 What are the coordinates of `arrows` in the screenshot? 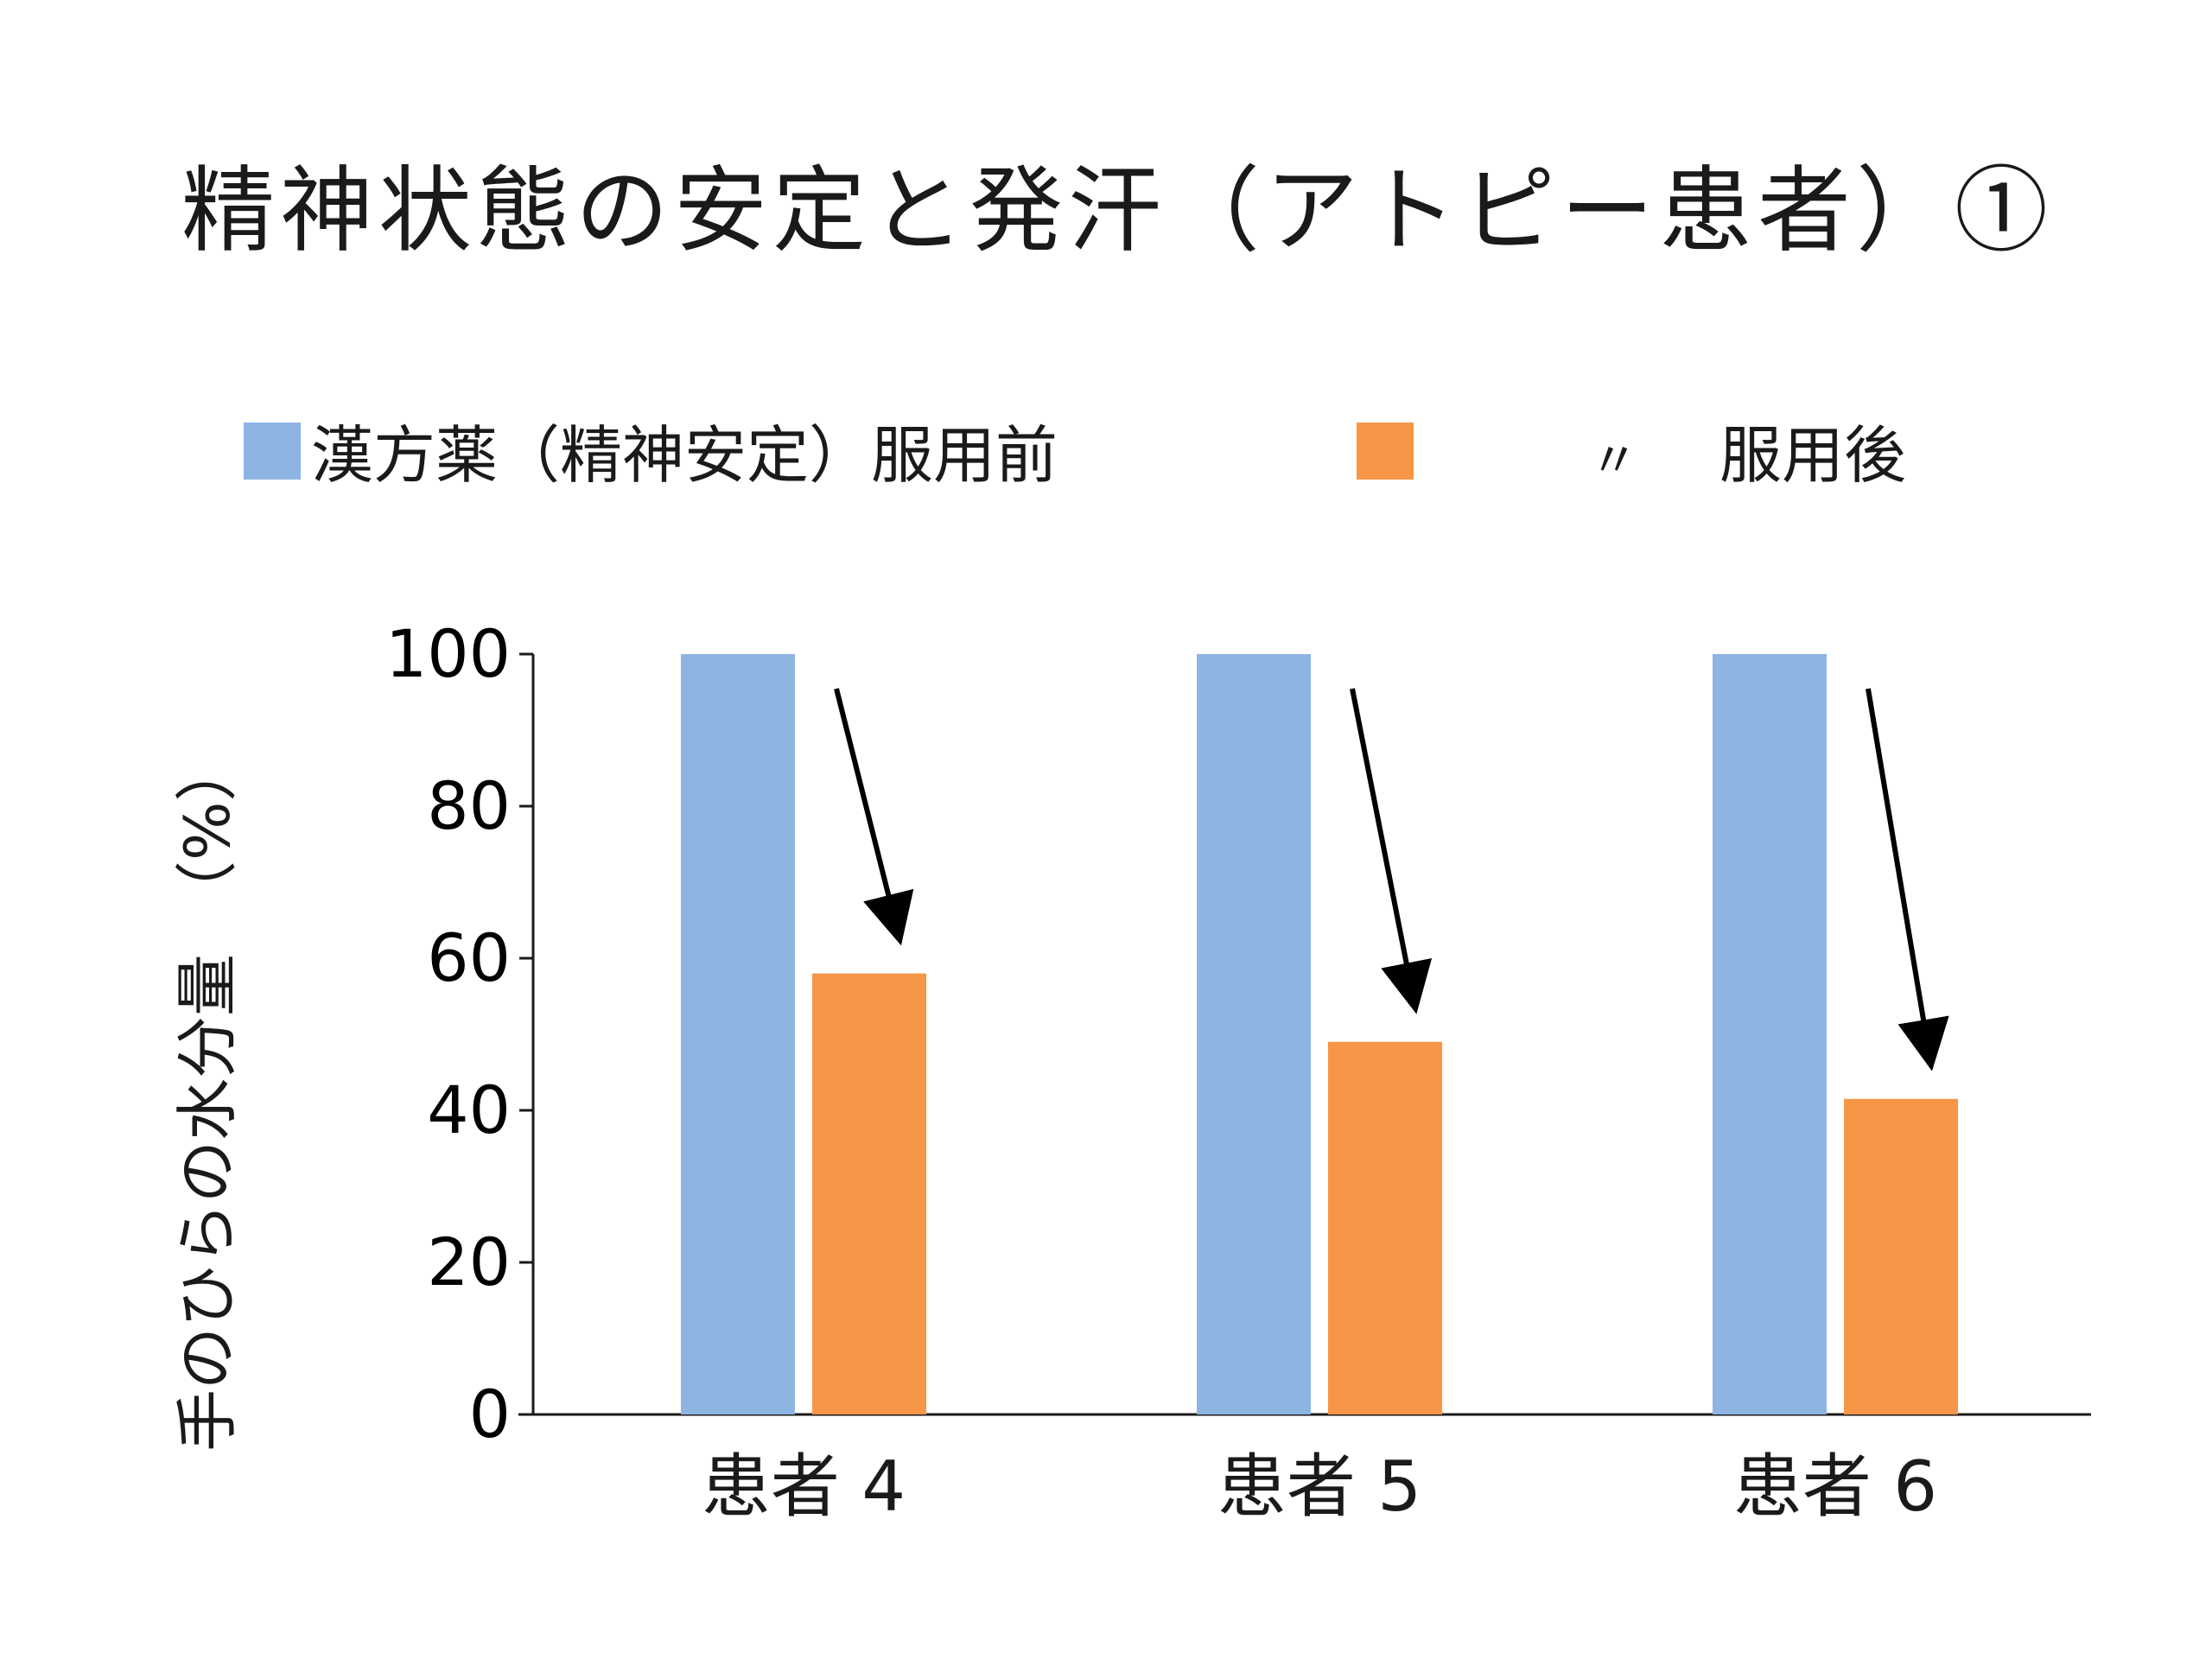 It's located at (1391, 879).